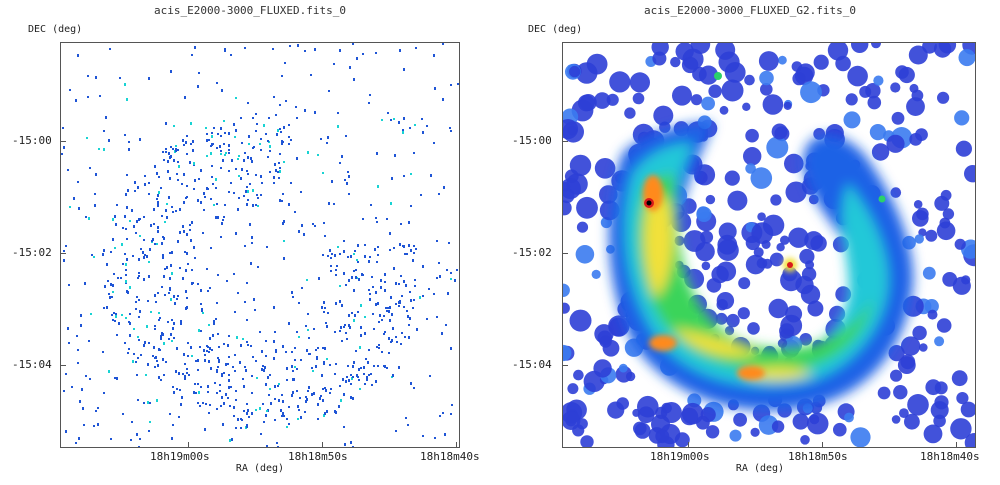  Describe the element at coordinates (250, 10) in the screenshot. I see `panel-title: acis_E2000-3000_FLUXED.fits_0` at that location.